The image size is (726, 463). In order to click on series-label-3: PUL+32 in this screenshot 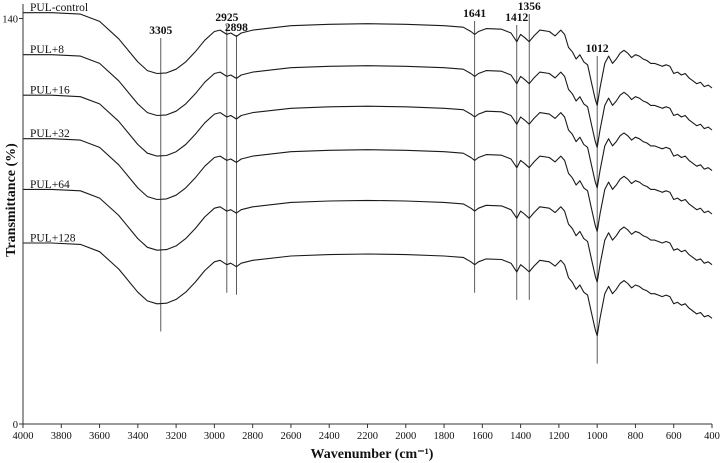, I will do `click(50, 134)`.